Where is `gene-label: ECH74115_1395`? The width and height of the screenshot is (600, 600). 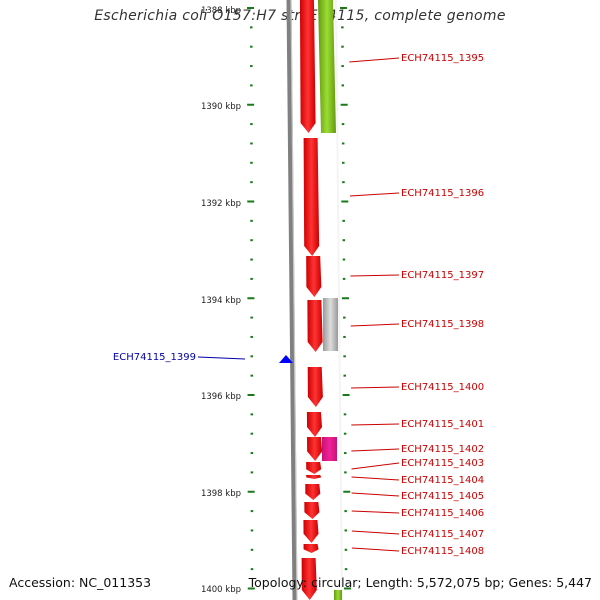 gene-label: ECH74115_1395 is located at coordinates (442, 58).